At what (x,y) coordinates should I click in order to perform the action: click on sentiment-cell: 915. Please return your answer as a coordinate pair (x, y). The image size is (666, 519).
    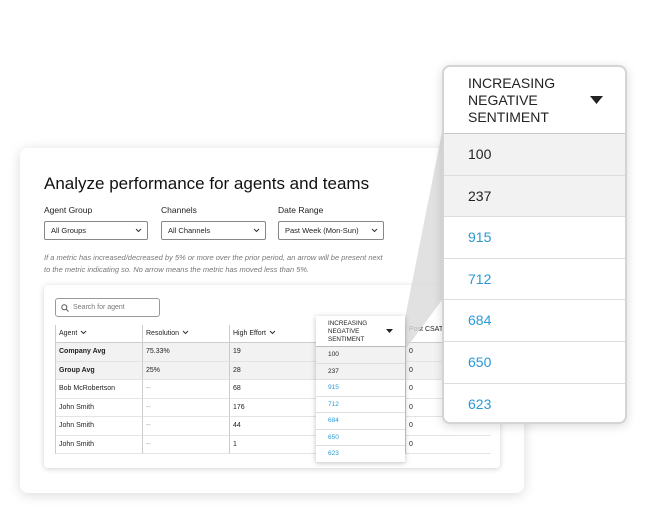
    Looking at the image, I should click on (360, 388).